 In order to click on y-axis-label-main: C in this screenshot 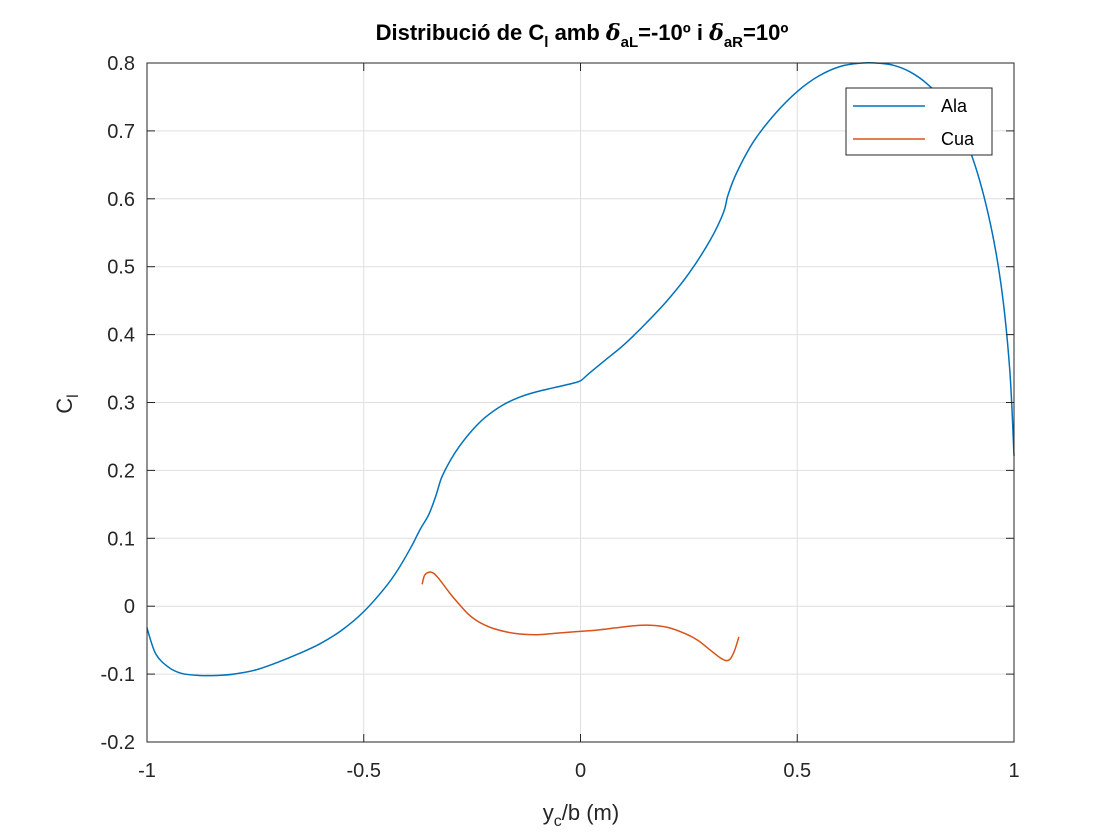, I will do `click(64, 406)`.